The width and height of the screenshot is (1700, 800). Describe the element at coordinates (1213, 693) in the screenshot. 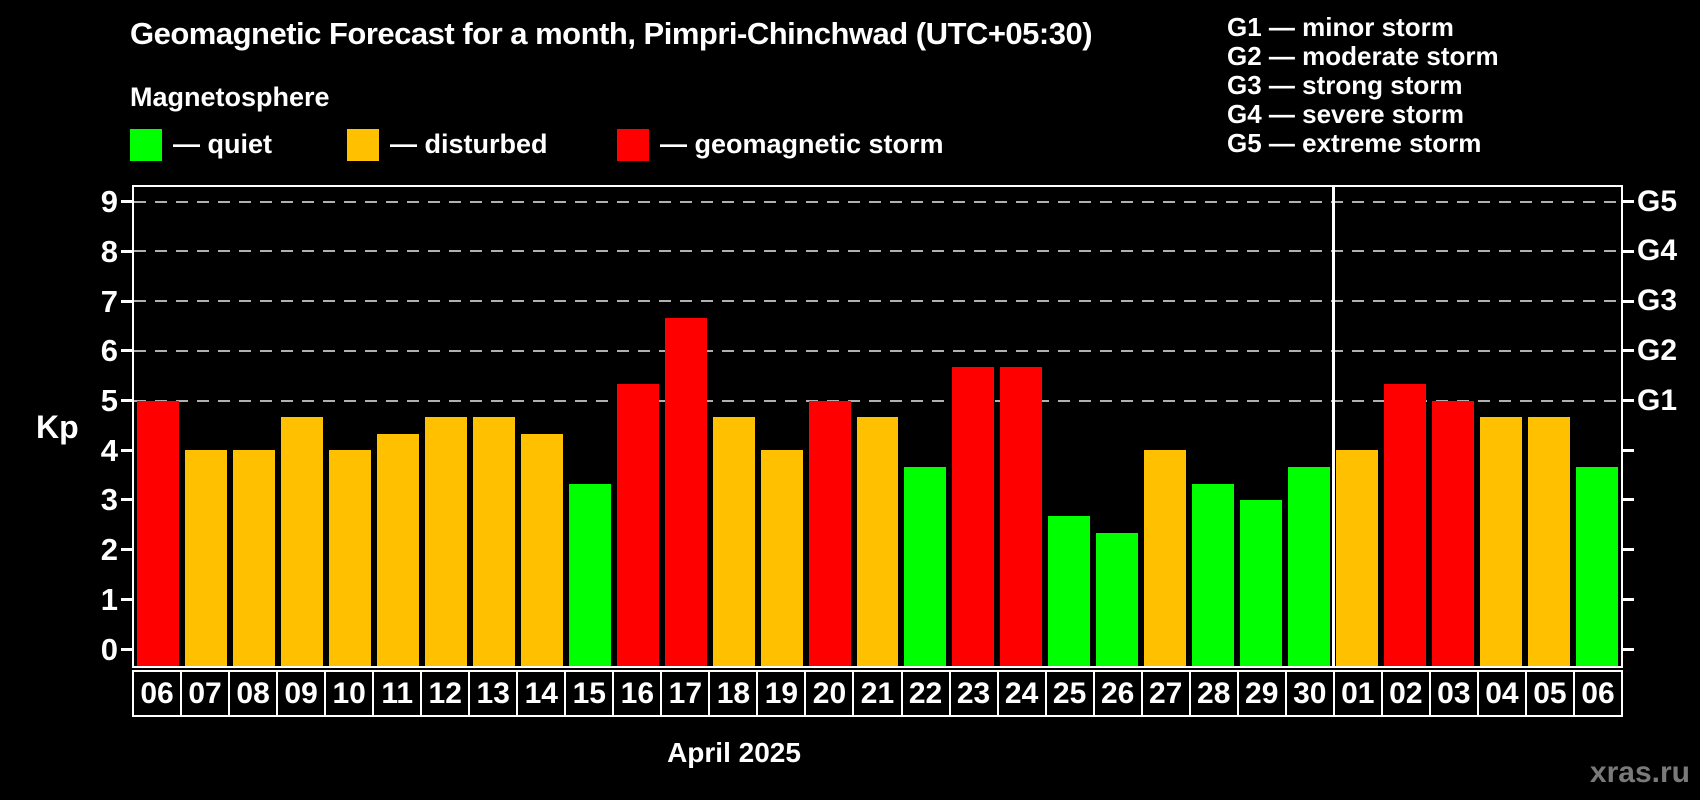

I see `date-cell-28: 28` at that location.